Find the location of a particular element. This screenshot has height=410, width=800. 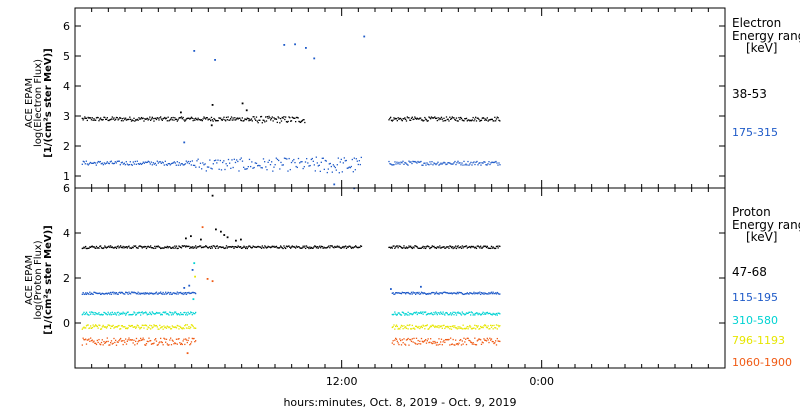

proton-ylabel-line-3: [1/(cm²s ster MeV)] is located at coordinates (48, 279).